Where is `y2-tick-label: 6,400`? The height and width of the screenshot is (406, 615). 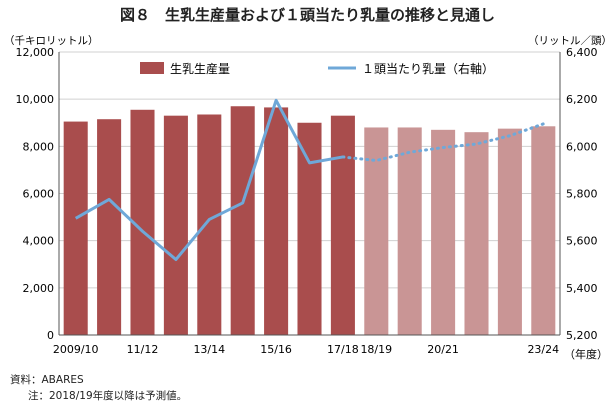 y2-tick-label: 6,400 is located at coordinates (582, 52).